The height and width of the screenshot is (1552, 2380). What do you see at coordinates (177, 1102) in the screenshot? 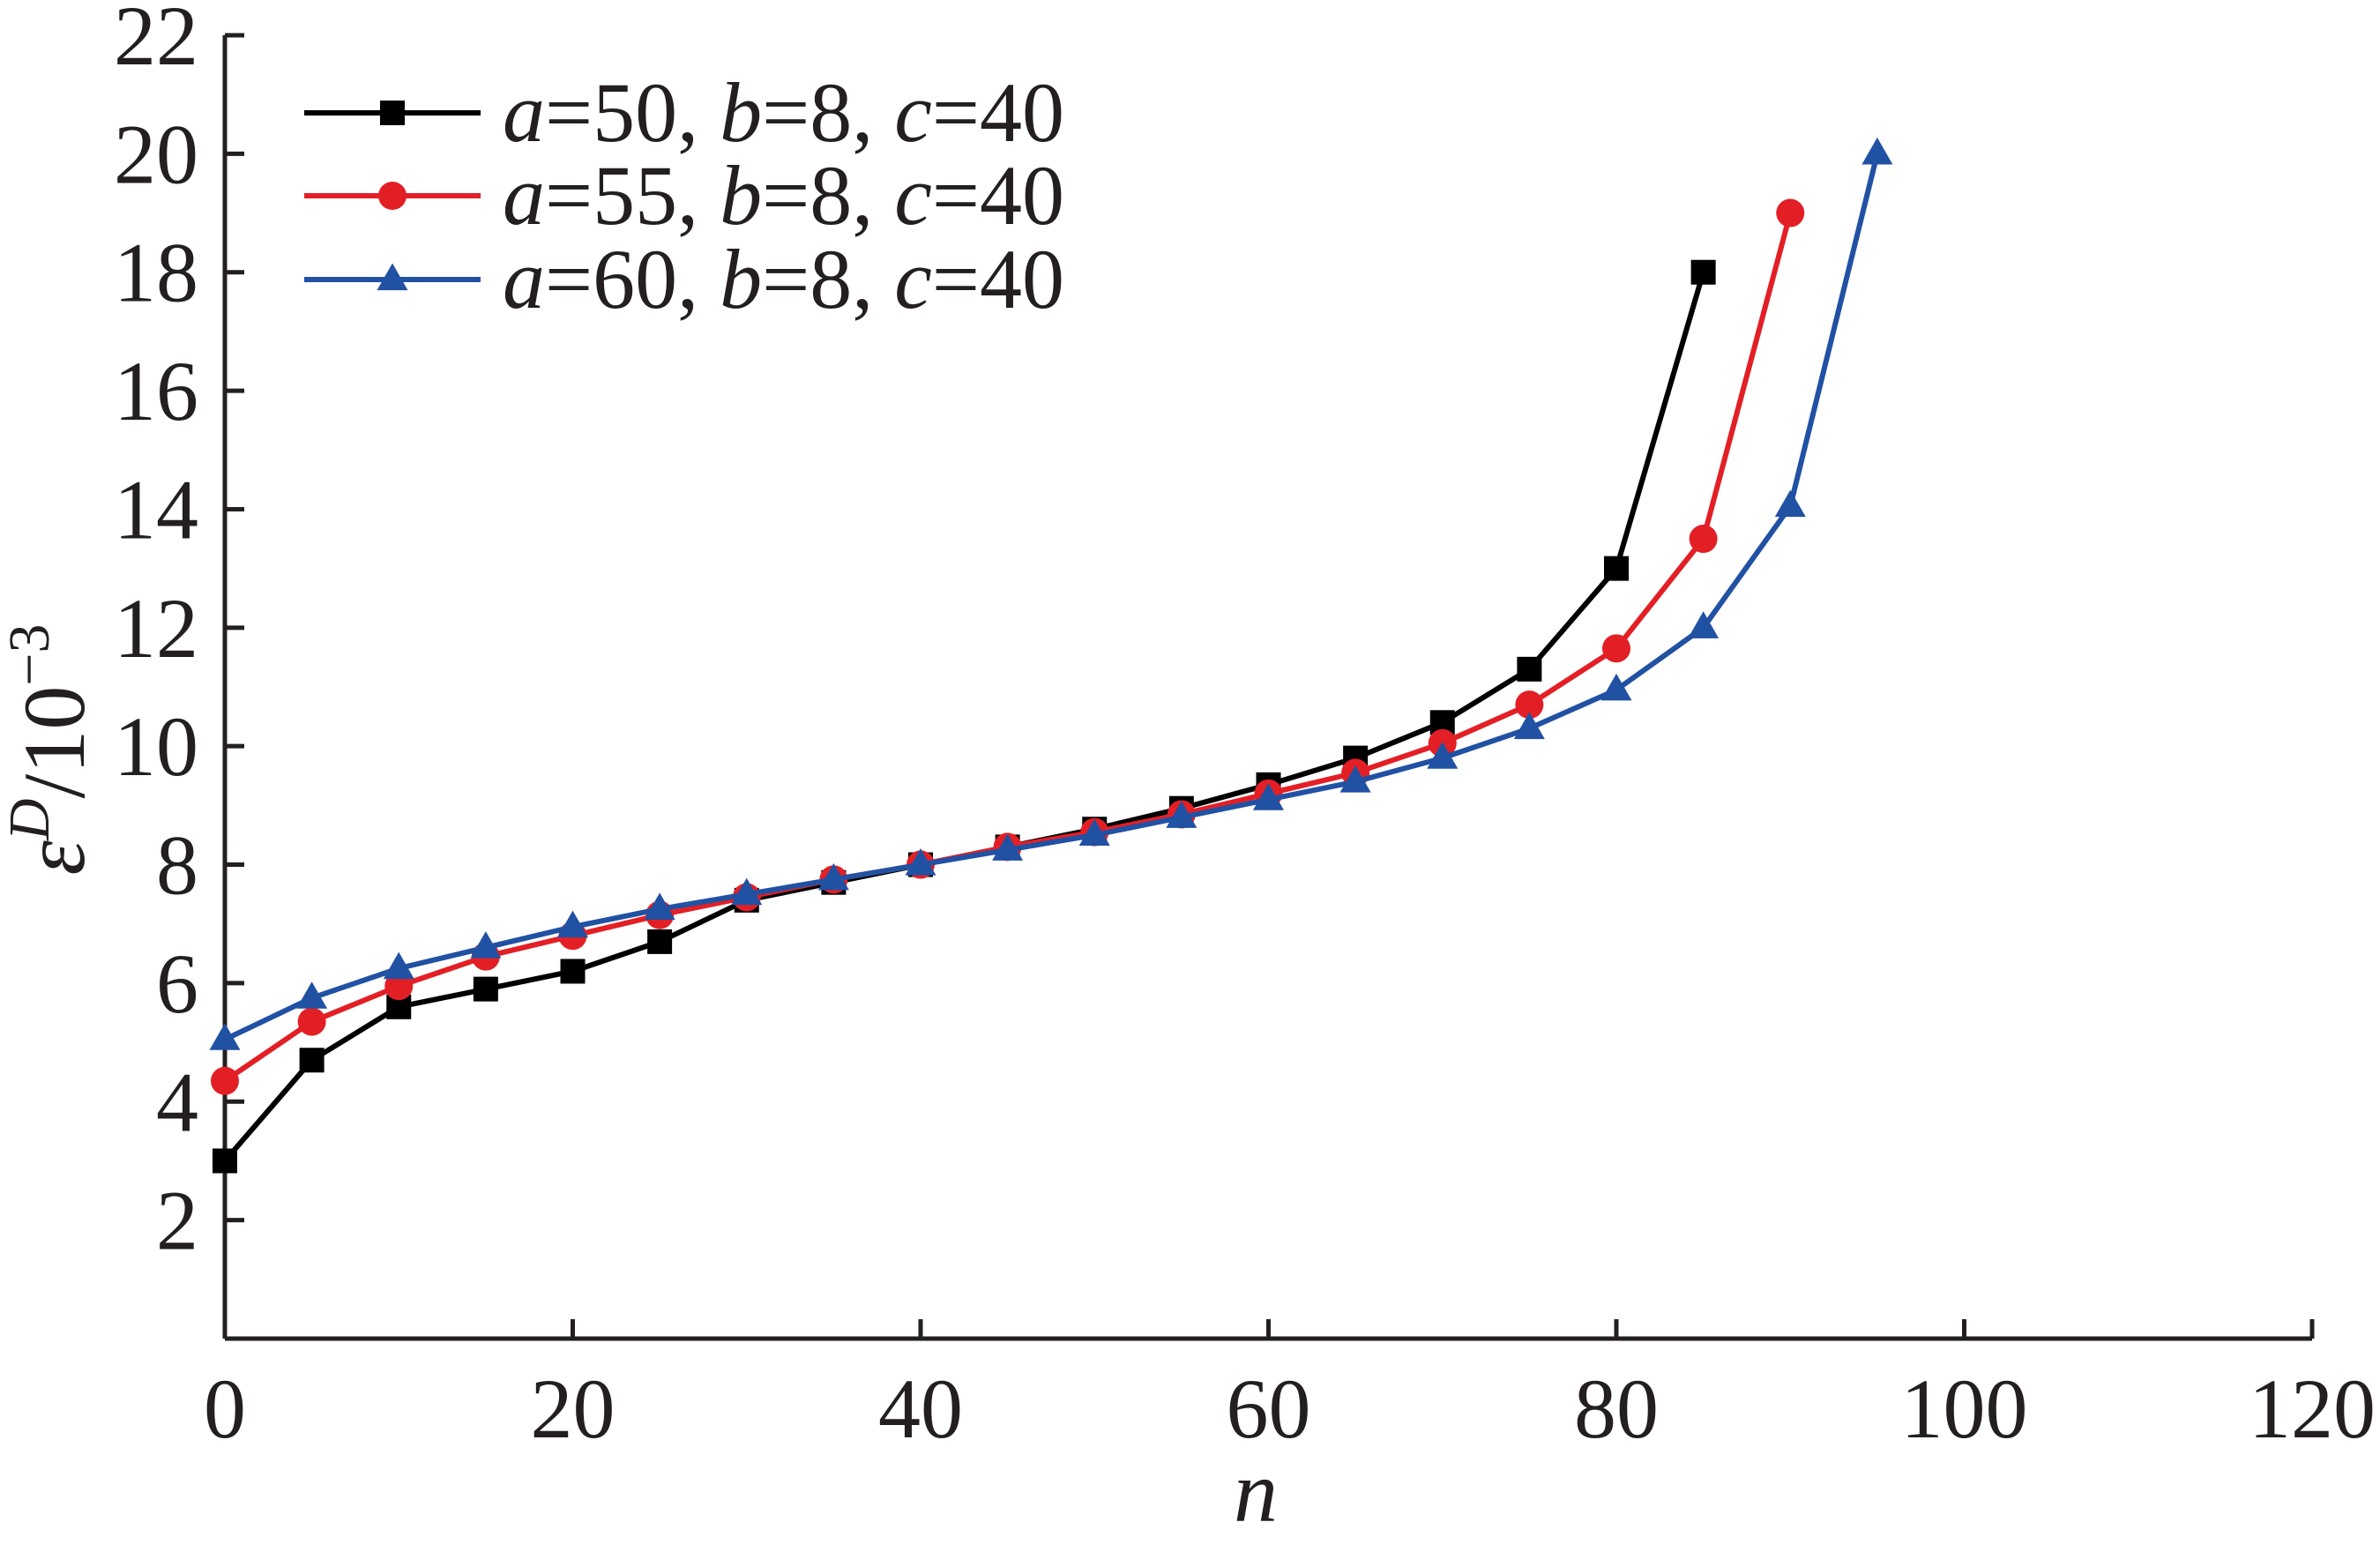
I see `y-tick-label: 4` at bounding box center [177, 1102].